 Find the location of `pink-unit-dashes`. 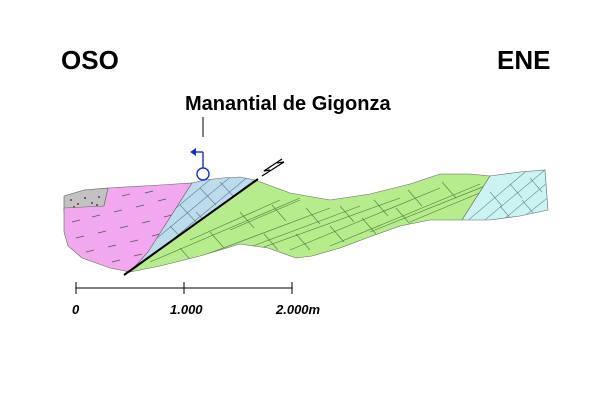

pink-unit-dashes is located at coordinates (122, 226).